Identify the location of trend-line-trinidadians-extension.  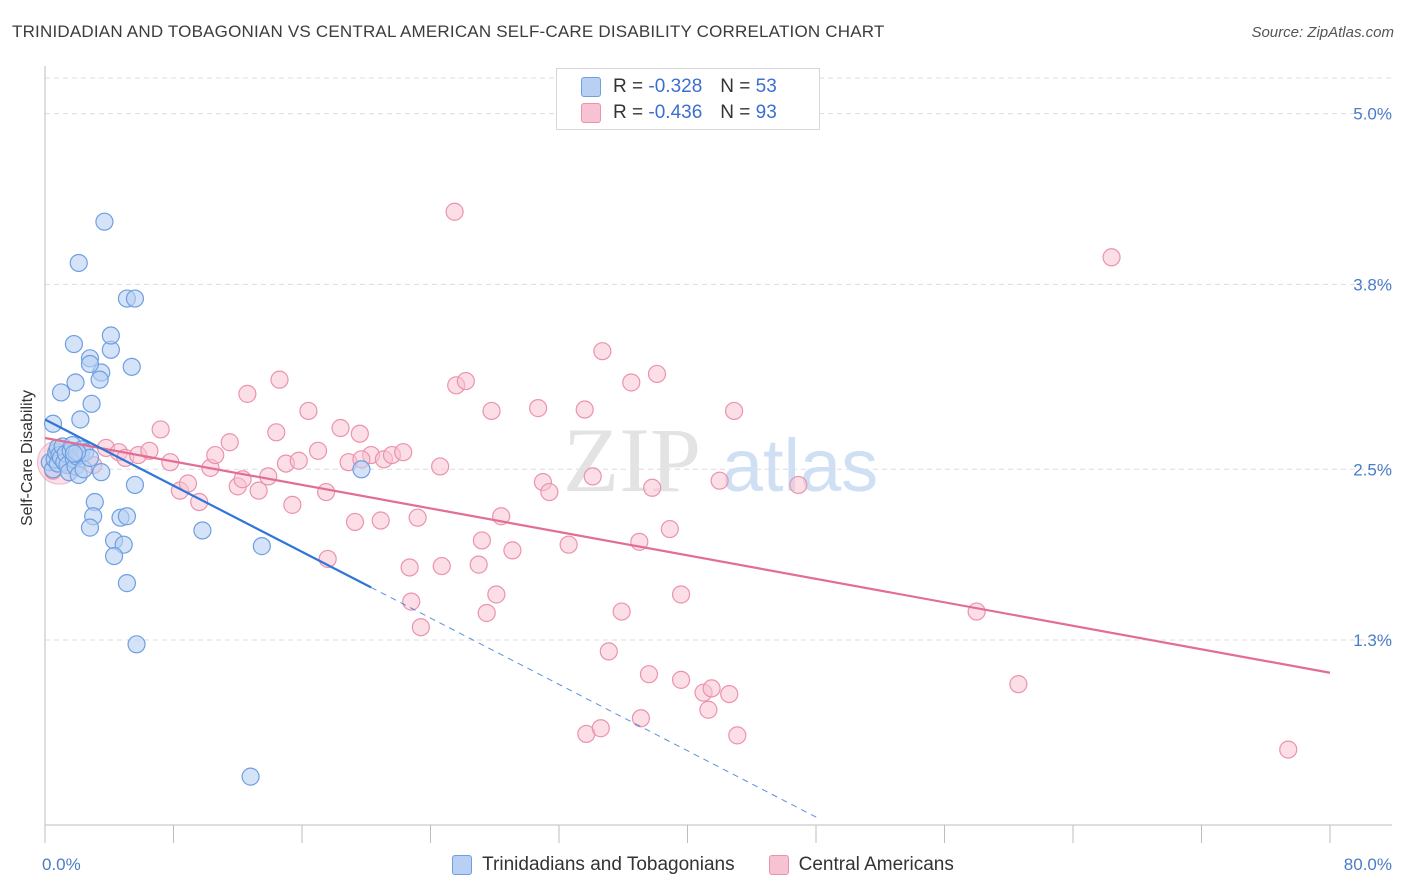
(594, 702).